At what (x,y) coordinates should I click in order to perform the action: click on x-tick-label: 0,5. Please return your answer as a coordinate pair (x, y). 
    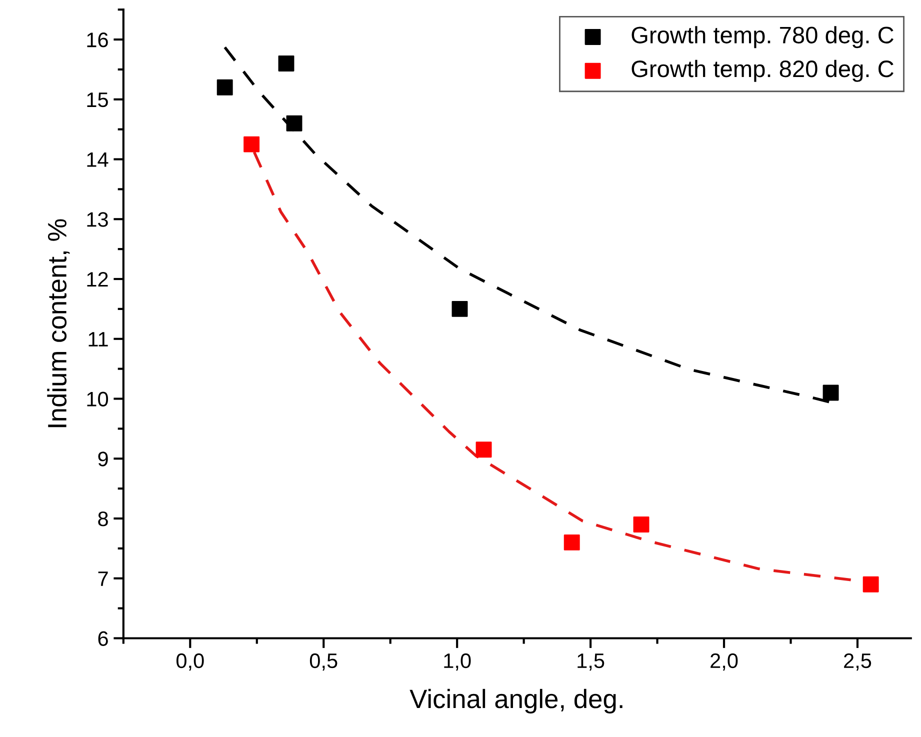
    Looking at the image, I should click on (324, 662).